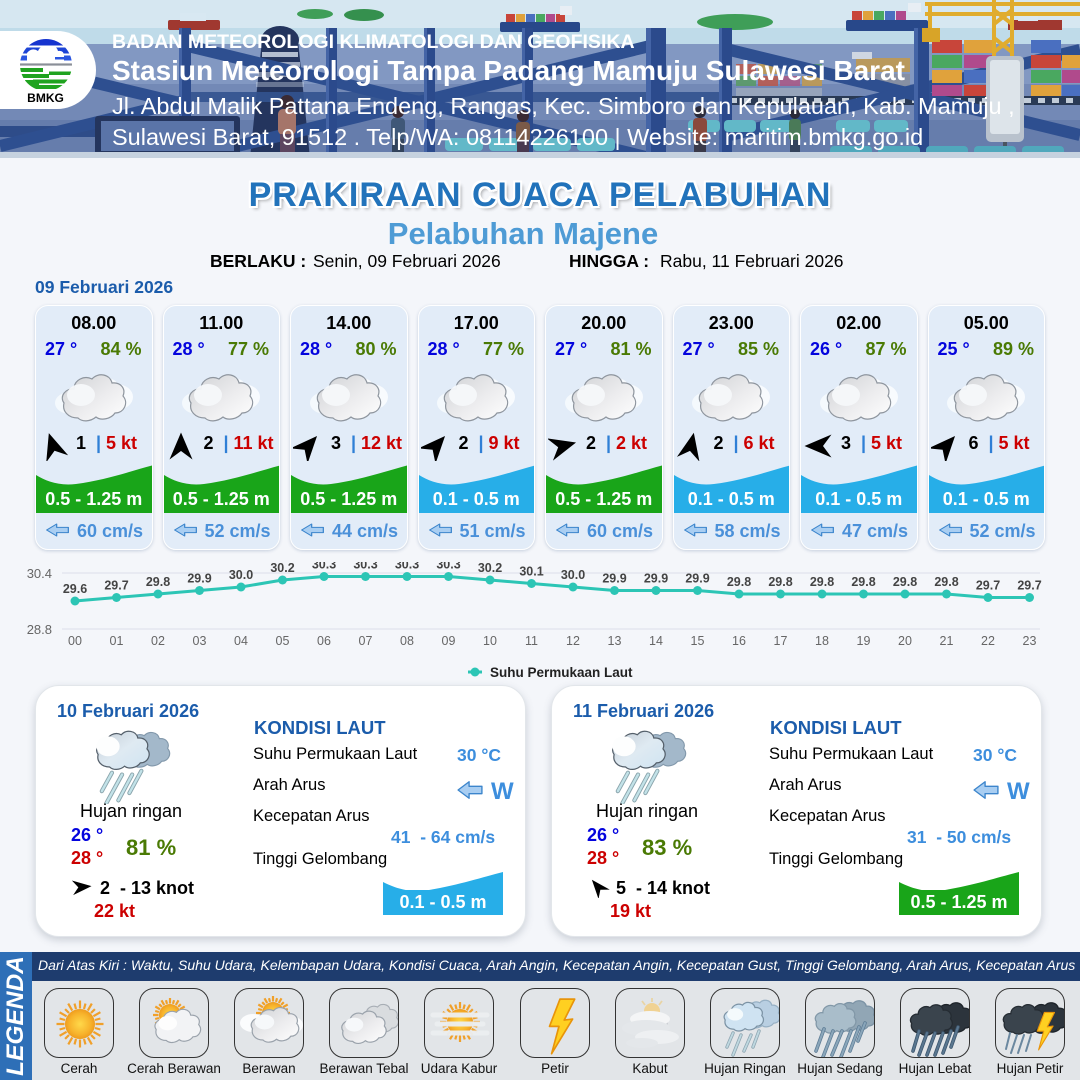 This screenshot has width=1080, height=1080. What do you see at coordinates (158, 641) in the screenshot?
I see `svg-text: 02` at bounding box center [158, 641].